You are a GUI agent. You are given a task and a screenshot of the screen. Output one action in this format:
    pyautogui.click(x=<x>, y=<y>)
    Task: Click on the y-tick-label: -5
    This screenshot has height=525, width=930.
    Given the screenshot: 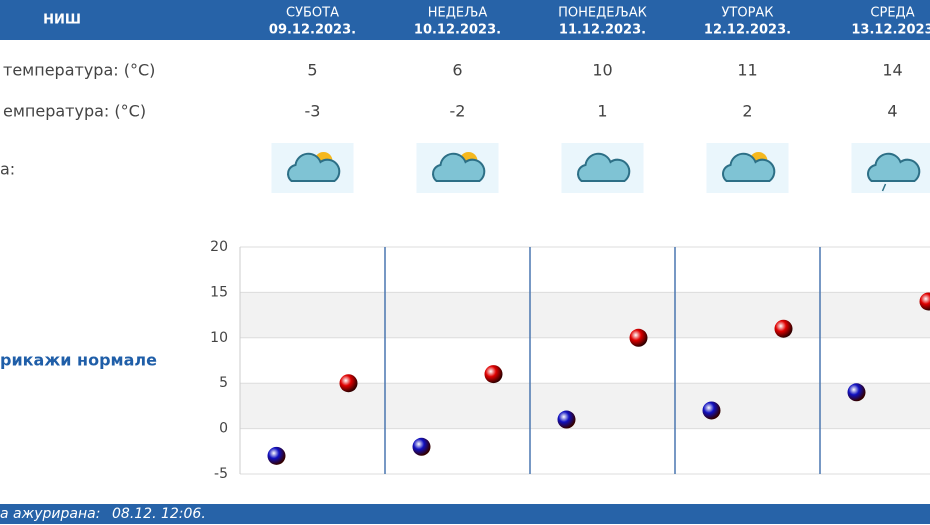 What is the action you would take?
    pyautogui.click(x=221, y=474)
    